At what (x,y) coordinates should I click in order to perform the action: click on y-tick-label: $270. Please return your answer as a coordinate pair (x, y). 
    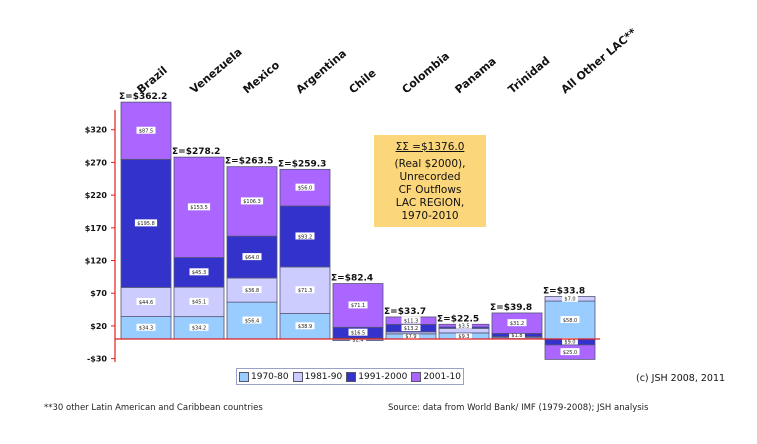
    Looking at the image, I should click on (96, 162).